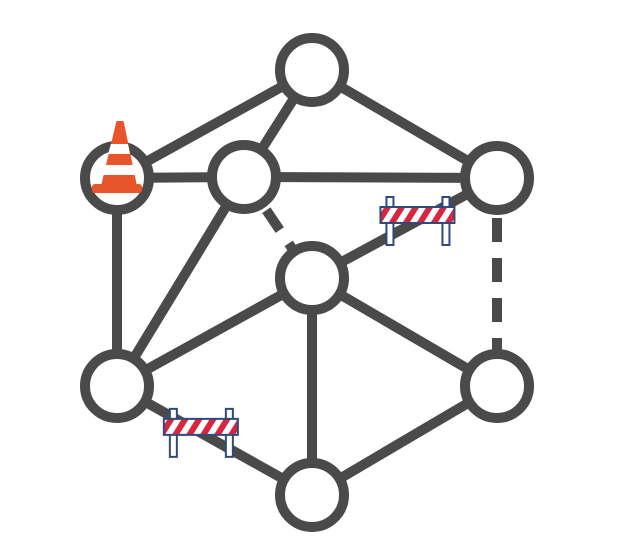  What do you see at coordinates (117, 386) in the screenshot?
I see `node-lower-left` at bounding box center [117, 386].